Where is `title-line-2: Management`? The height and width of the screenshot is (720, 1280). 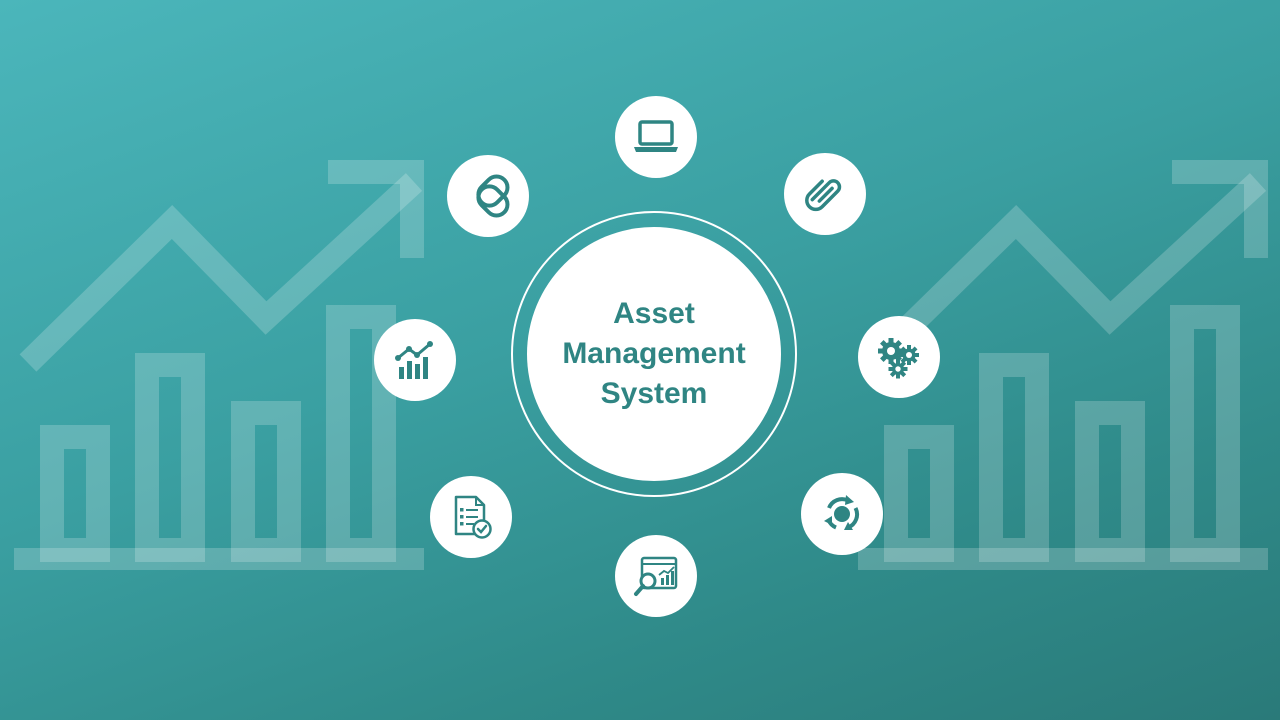 title-line-2: Management is located at coordinates (654, 353).